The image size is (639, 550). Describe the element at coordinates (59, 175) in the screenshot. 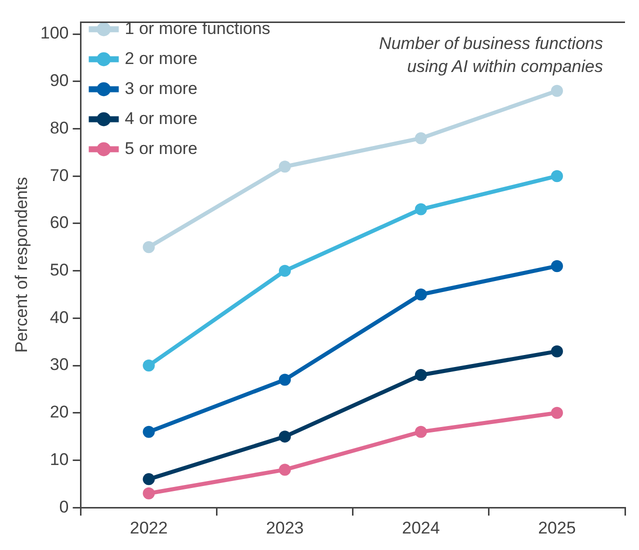

I see `y-tick-label: 70` at that location.